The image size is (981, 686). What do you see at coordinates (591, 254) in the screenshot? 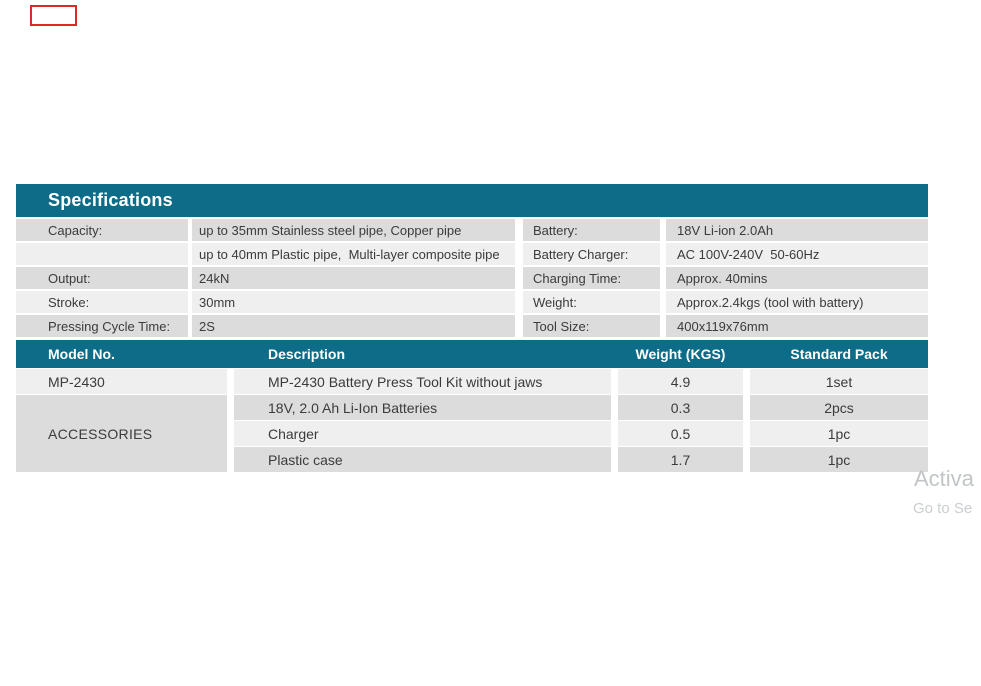
I see `spec-label: Battery Charger:` at bounding box center [591, 254].